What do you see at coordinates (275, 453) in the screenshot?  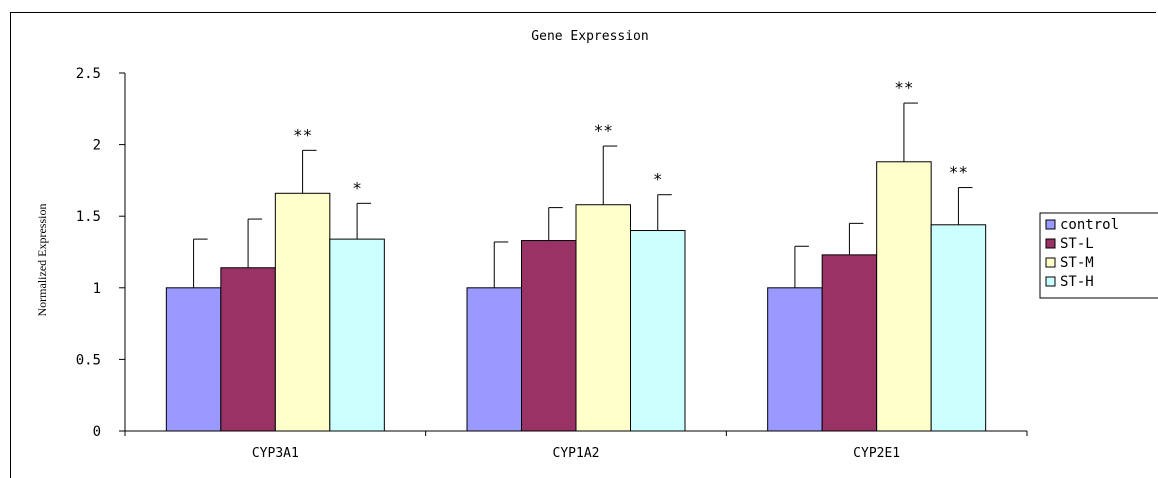 I see `x-tick-label: CYP3A1` at bounding box center [275, 453].